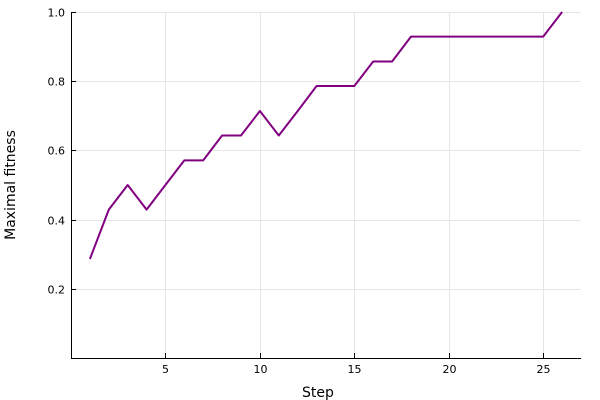 This screenshot has height=400, width=600. What do you see at coordinates (11, 185) in the screenshot?
I see `y-axis-label: Maximal fitness` at bounding box center [11, 185].